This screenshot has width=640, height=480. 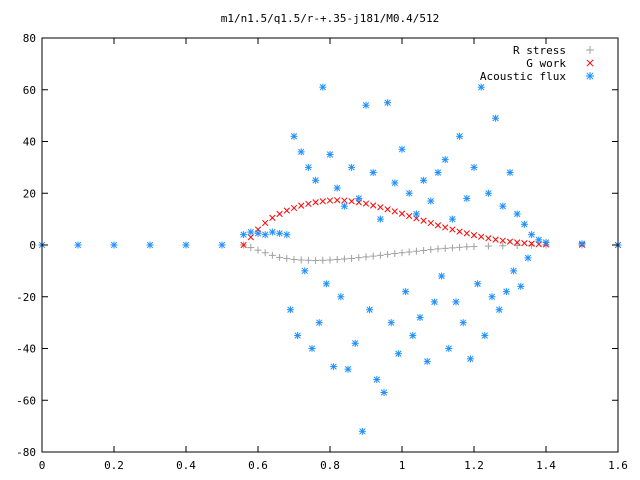 I want to click on y-tick-label: 20, so click(x=29, y=193).